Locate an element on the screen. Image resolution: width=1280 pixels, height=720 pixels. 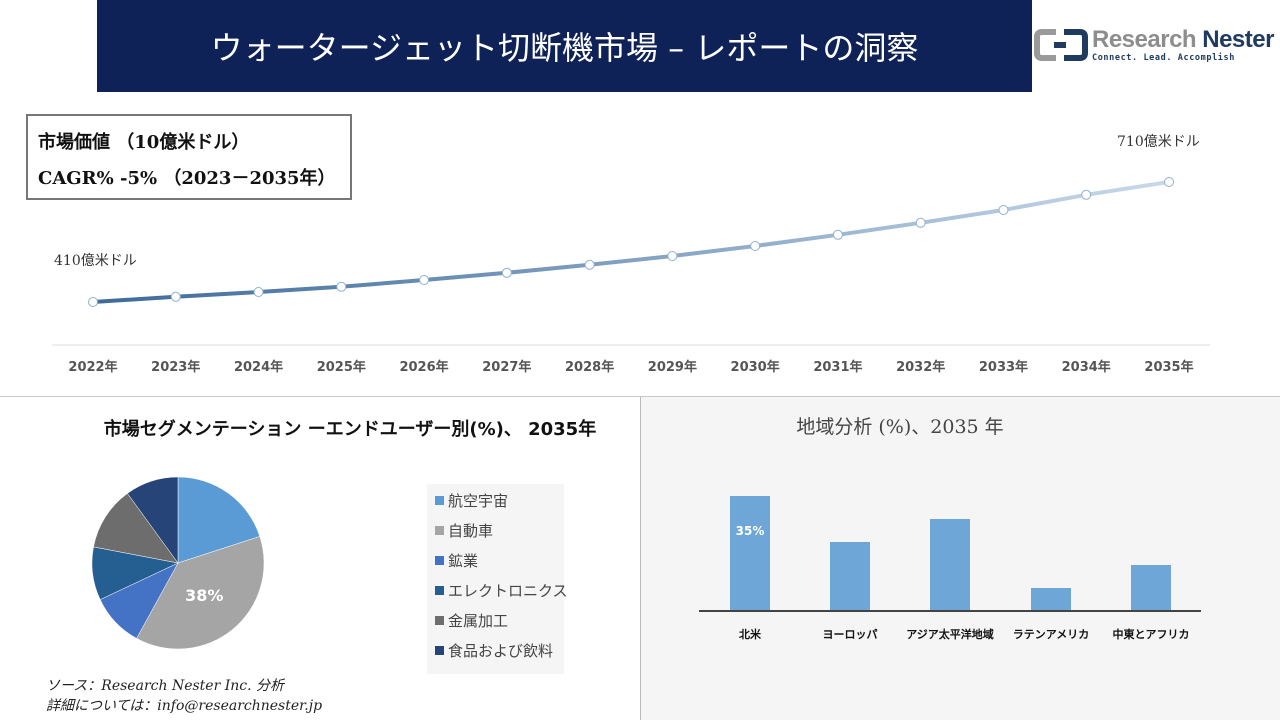
legend-label: 食品および飲料 is located at coordinates (501, 651).